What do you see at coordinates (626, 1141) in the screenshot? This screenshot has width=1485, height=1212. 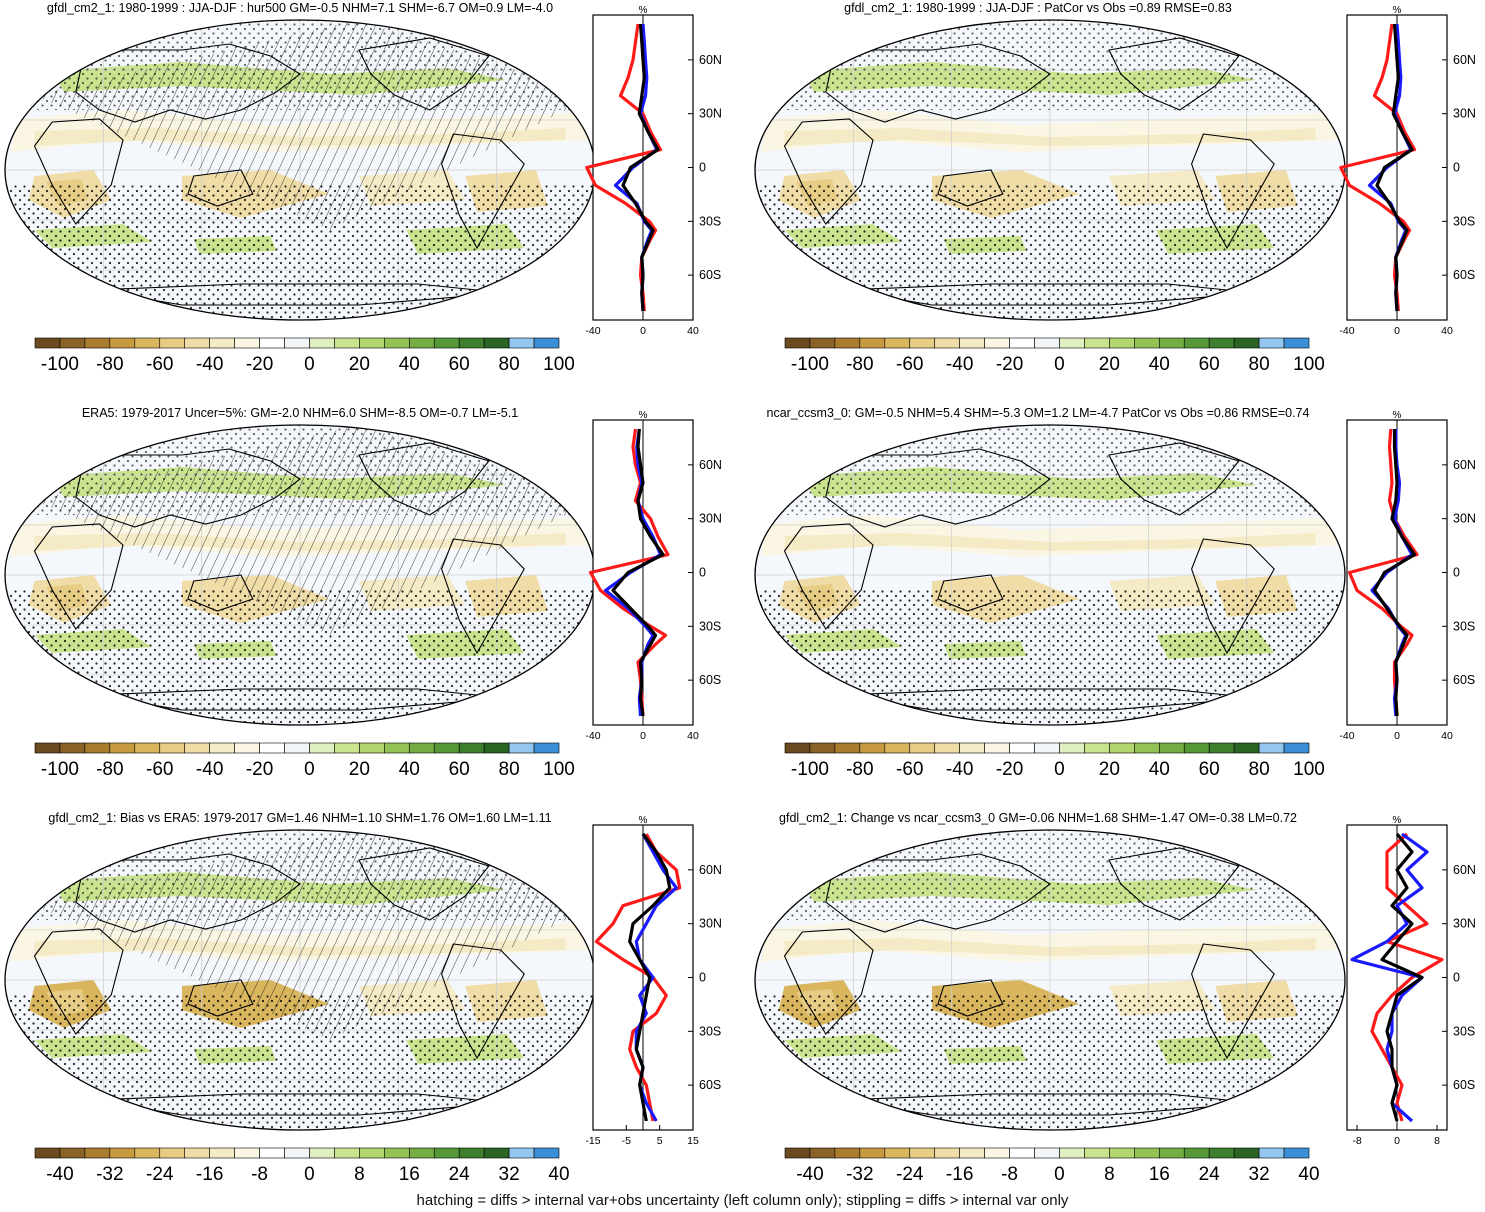 I see `profile-xtick-label: -5` at bounding box center [626, 1141].